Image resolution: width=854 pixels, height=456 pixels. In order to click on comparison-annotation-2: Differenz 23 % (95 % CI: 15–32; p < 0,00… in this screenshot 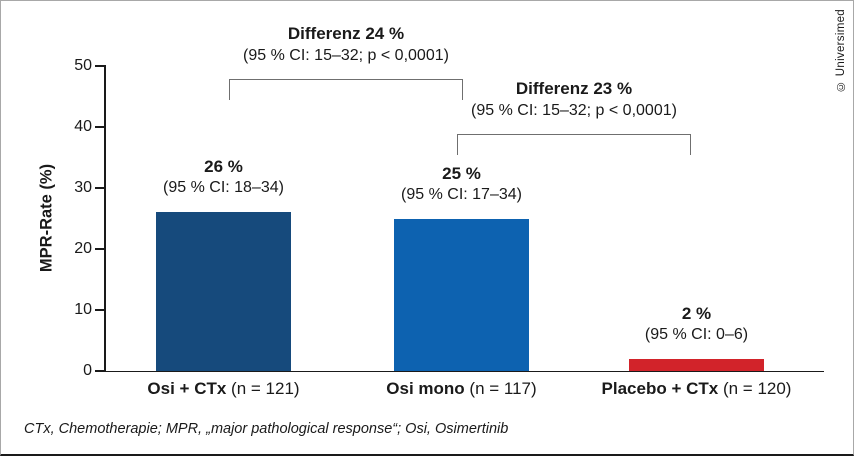, I will do `click(574, 99)`.